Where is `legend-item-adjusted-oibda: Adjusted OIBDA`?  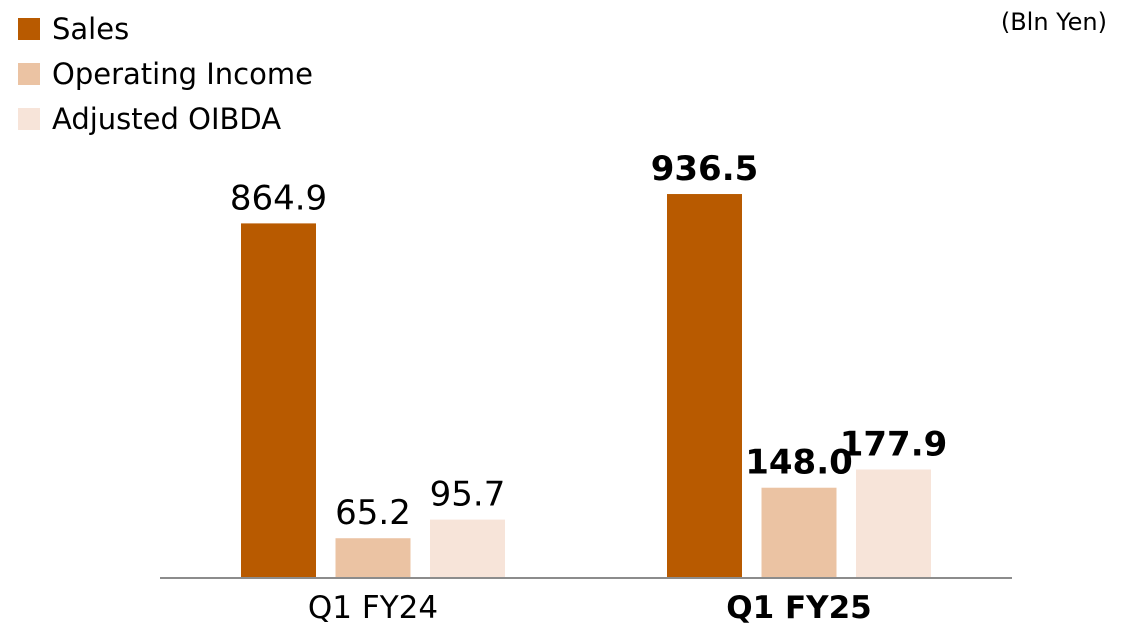 legend-item-adjusted-oibda: Adjusted OIBDA is located at coordinates (165, 118).